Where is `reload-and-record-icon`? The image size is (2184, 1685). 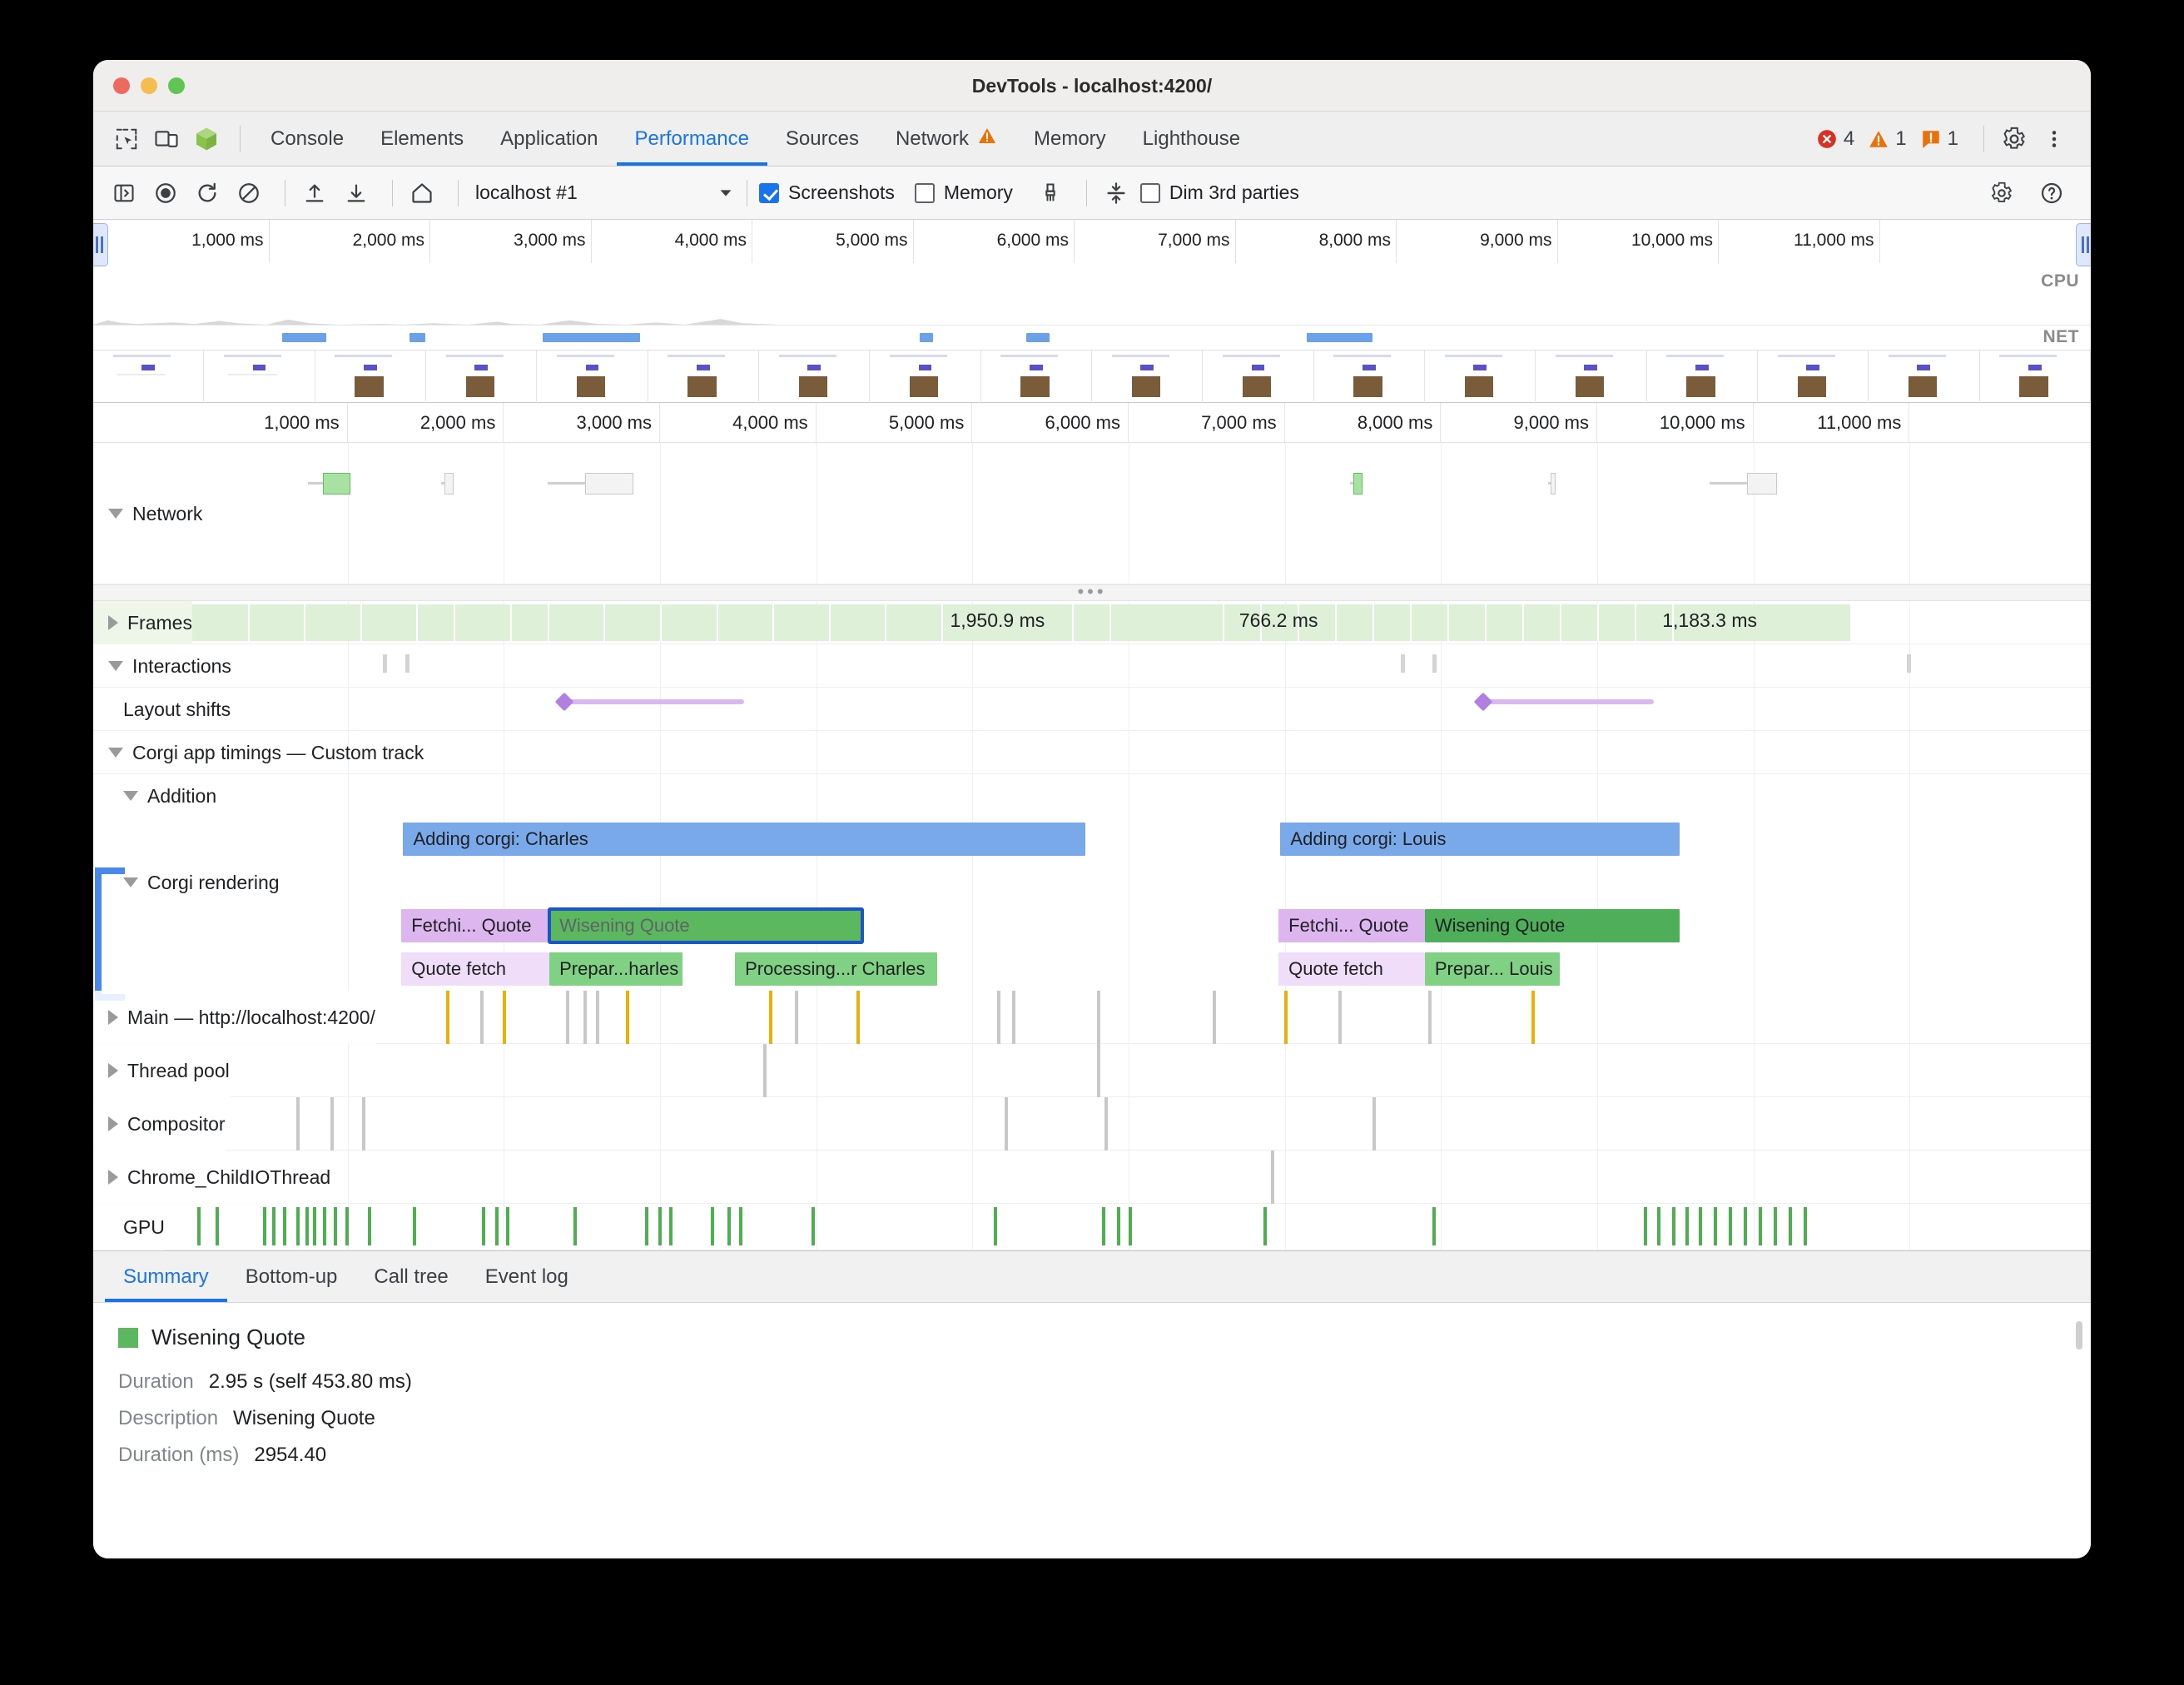 reload-and-record-icon is located at coordinates (207, 193).